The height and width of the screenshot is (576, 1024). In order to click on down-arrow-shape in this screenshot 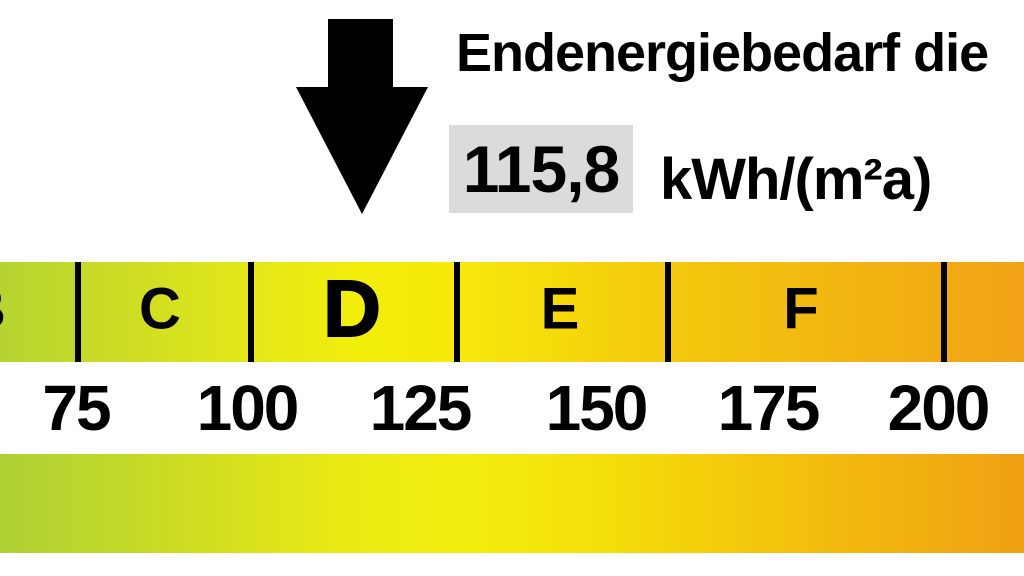, I will do `click(362, 116)`.